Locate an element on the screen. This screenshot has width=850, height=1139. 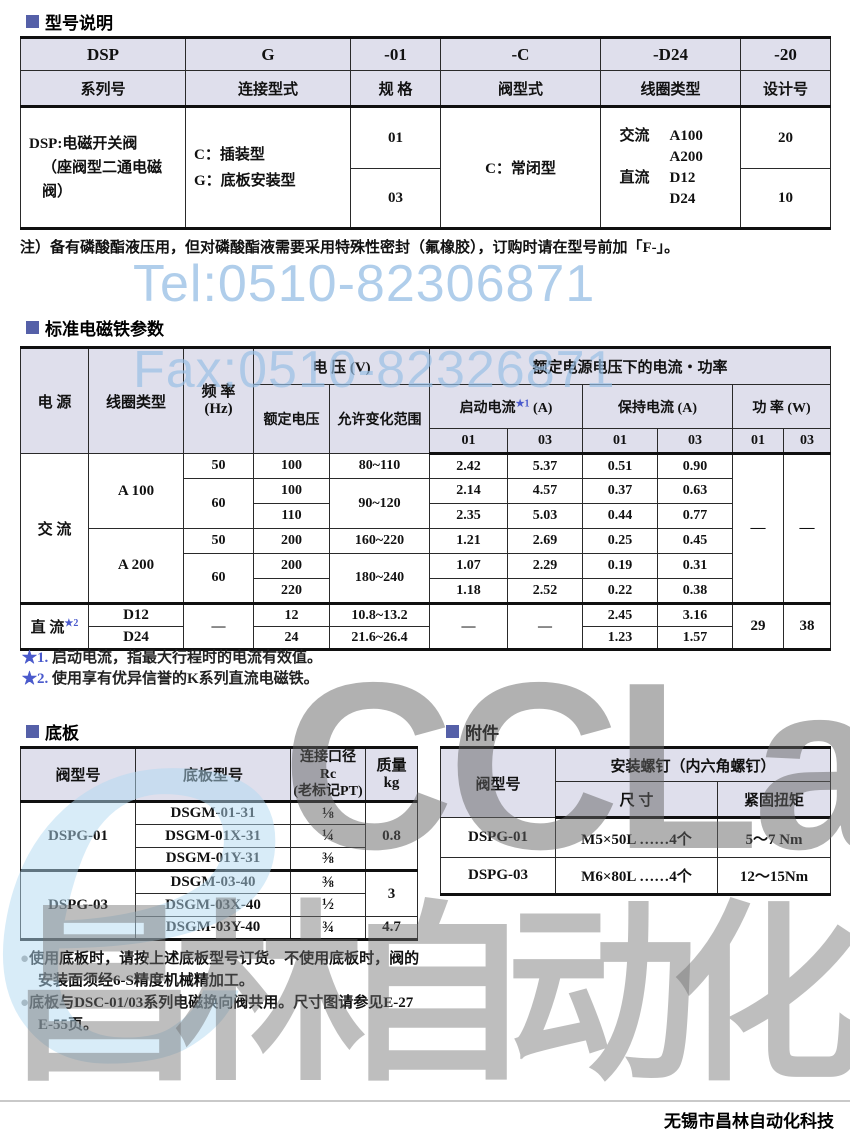
hdr-inrush-unit: (A) is located at coordinates (543, 408).